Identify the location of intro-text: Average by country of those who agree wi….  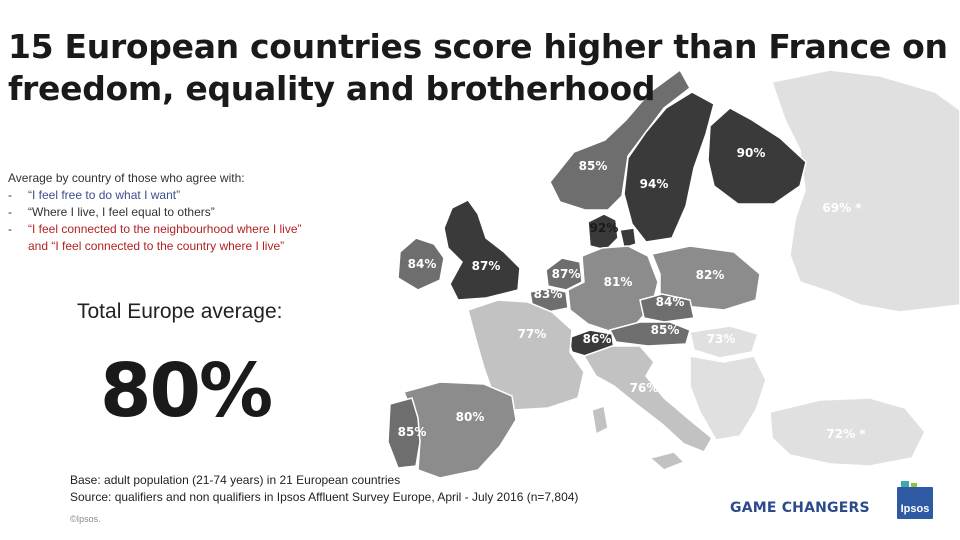
(198, 212).